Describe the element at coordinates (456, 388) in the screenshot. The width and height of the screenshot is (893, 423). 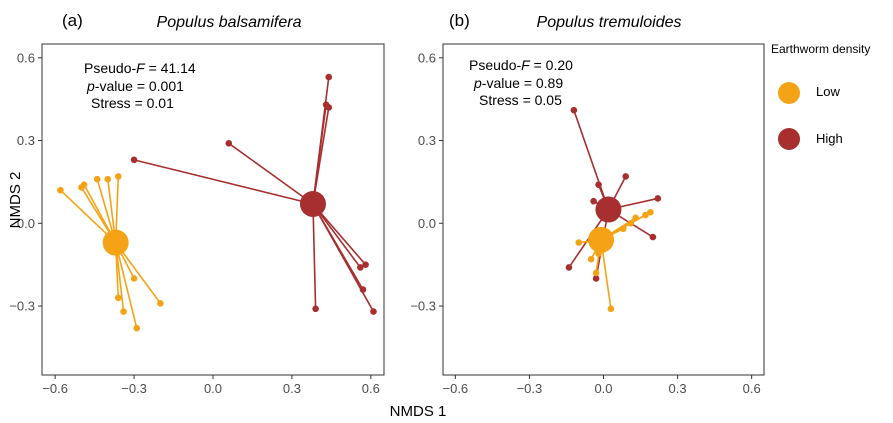
I see `panel-b-x-tick-label: −0.6` at that location.